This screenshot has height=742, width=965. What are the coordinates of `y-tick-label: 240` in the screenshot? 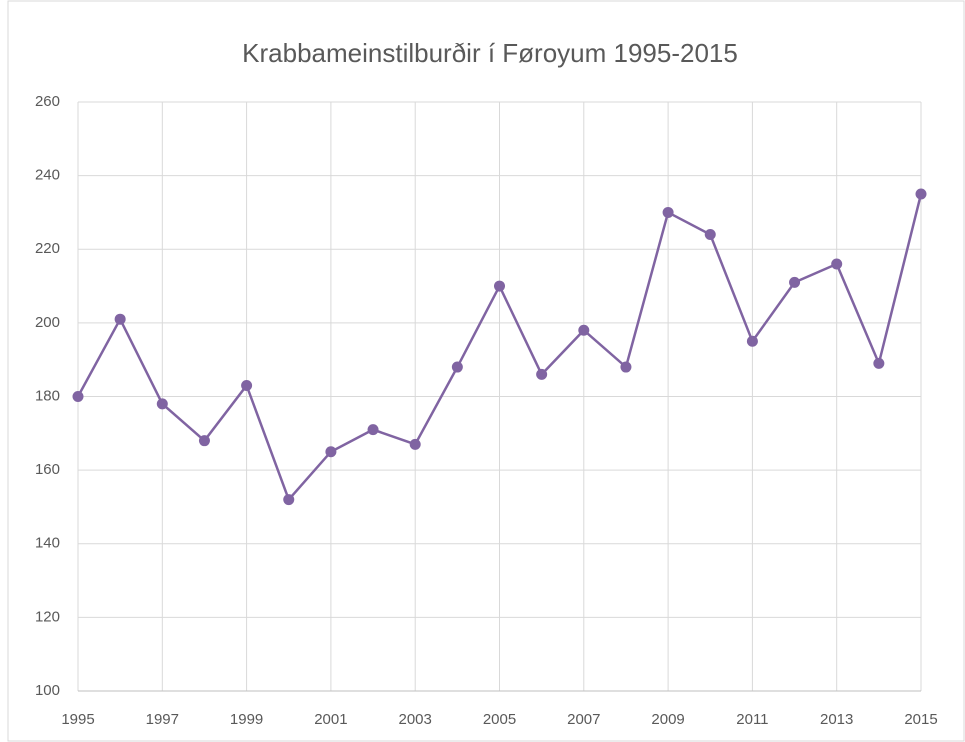 It's located at (47, 175).